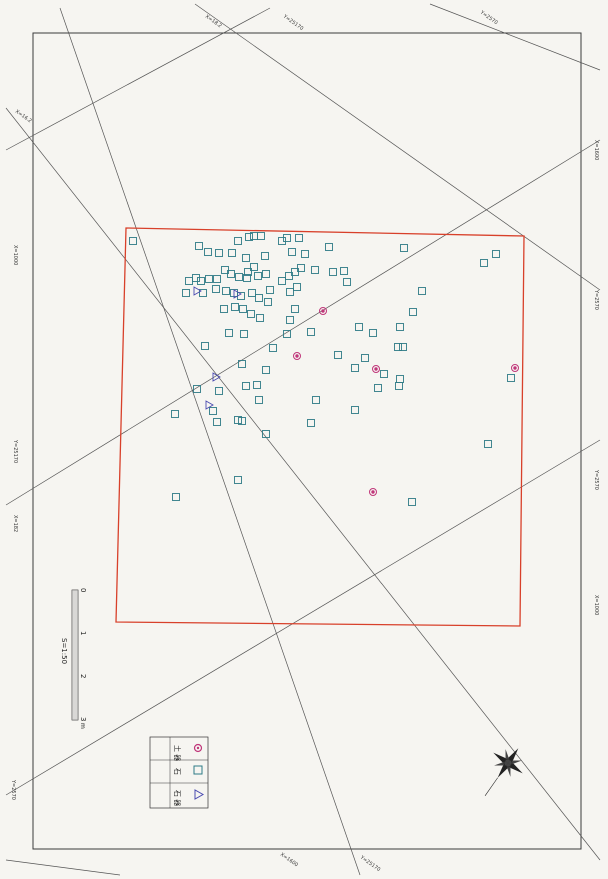 The width and height of the screenshot is (608, 879). What do you see at coordinates (406, 402) in the screenshot?
I see `sherd-markers` at bounding box center [406, 402].